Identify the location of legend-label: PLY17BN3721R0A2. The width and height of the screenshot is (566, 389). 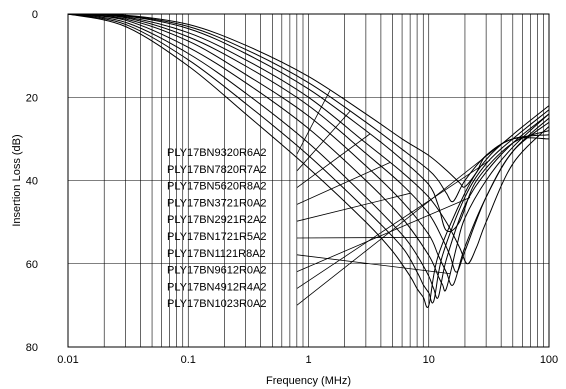
(216, 203).